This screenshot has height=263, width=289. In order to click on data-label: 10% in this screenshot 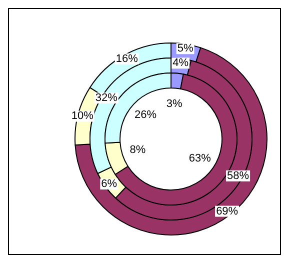, I will do `click(82, 116)`.